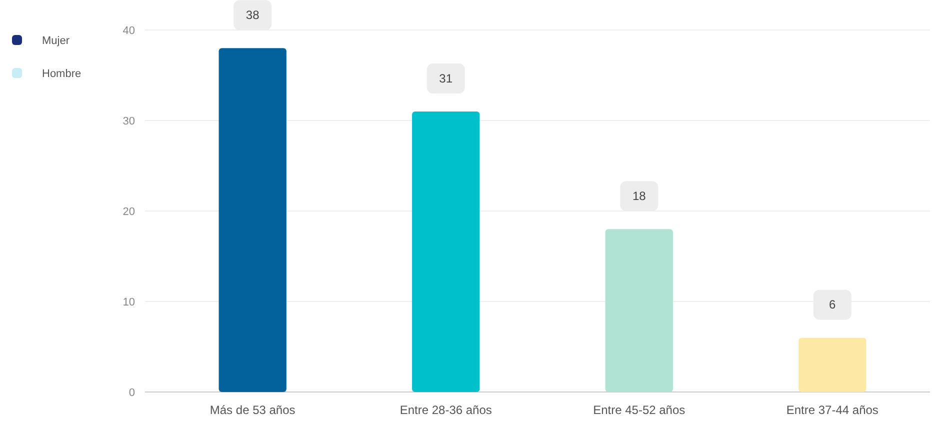 This screenshot has width=942, height=432. What do you see at coordinates (832, 410) in the screenshot?
I see `x-tick-label: Entre 37-44 años` at bounding box center [832, 410].